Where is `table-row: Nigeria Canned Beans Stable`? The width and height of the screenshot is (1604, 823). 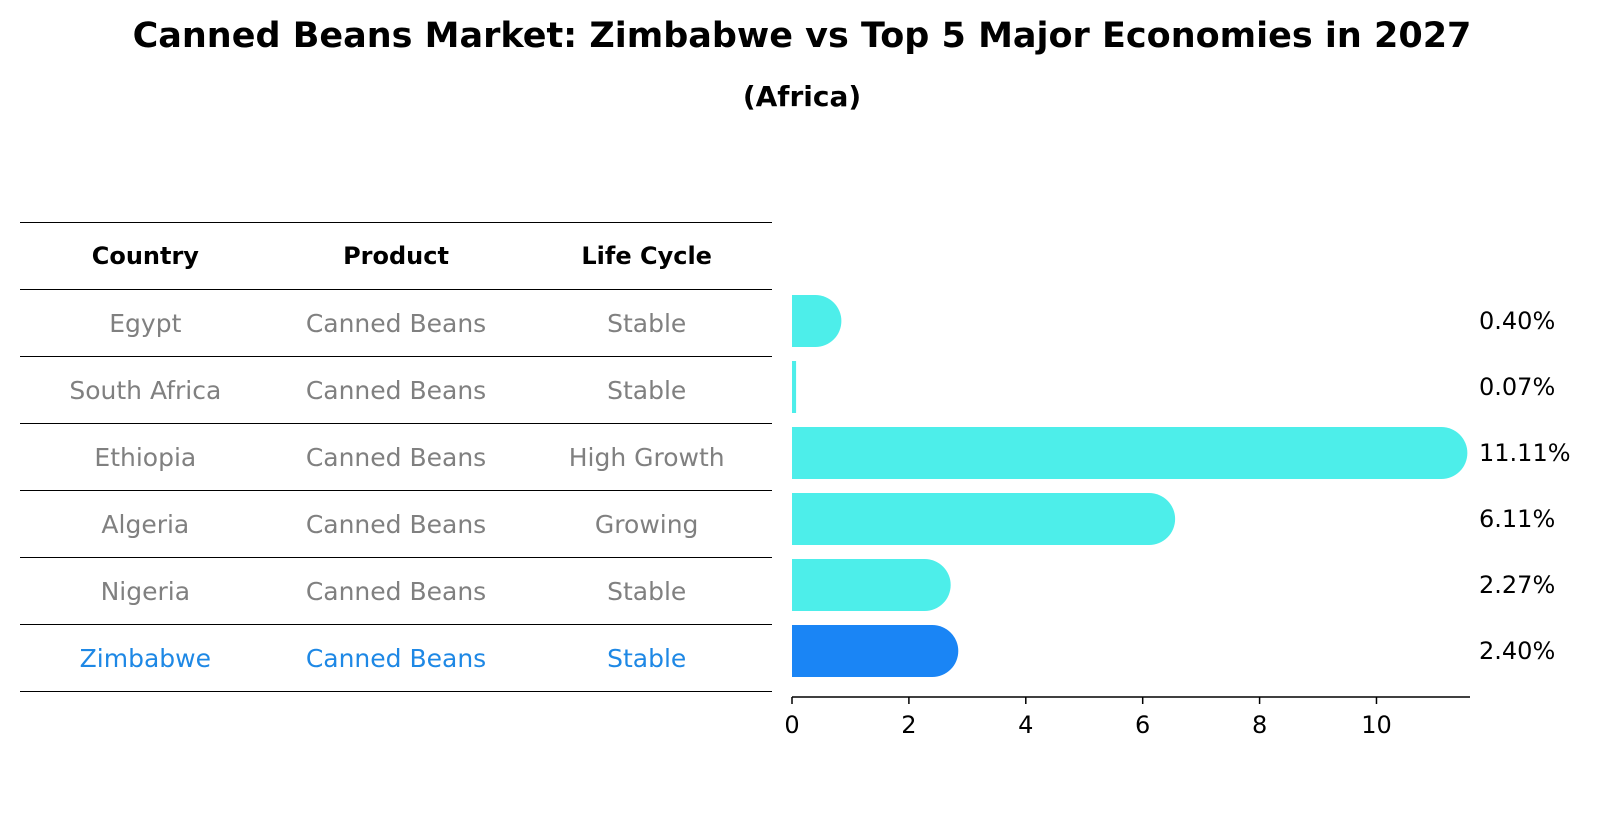
table-row: Nigeria Canned Beans Stable is located at coordinates (396, 590).